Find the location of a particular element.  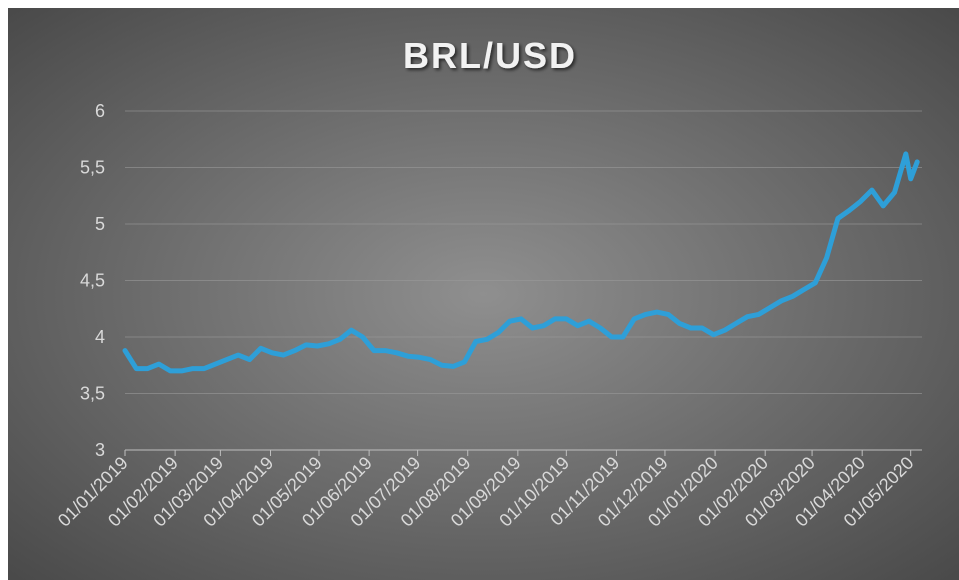

y-tick-label: 5 is located at coordinates (100, 224).